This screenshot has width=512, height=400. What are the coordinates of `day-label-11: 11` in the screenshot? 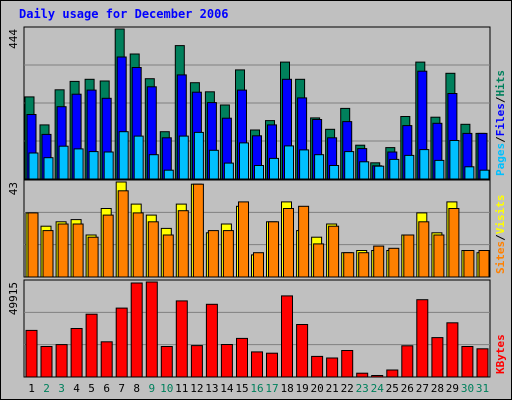 It's located at (181, 388).